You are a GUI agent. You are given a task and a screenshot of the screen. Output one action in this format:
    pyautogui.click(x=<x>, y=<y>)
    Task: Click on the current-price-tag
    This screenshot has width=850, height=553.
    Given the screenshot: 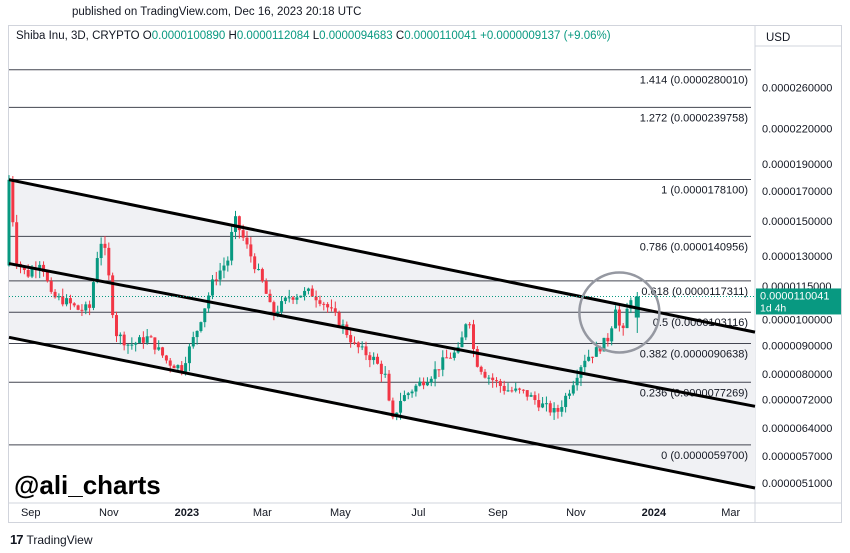 What is the action you would take?
    pyautogui.click(x=798, y=301)
    